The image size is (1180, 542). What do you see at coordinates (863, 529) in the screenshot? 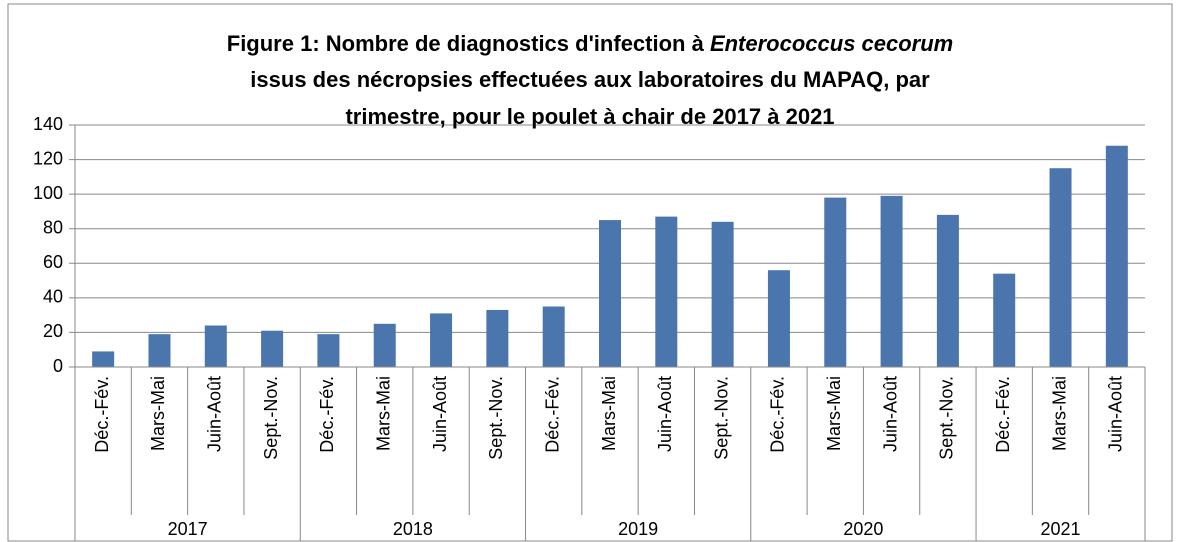
I see `group-label: 2020` at bounding box center [863, 529].